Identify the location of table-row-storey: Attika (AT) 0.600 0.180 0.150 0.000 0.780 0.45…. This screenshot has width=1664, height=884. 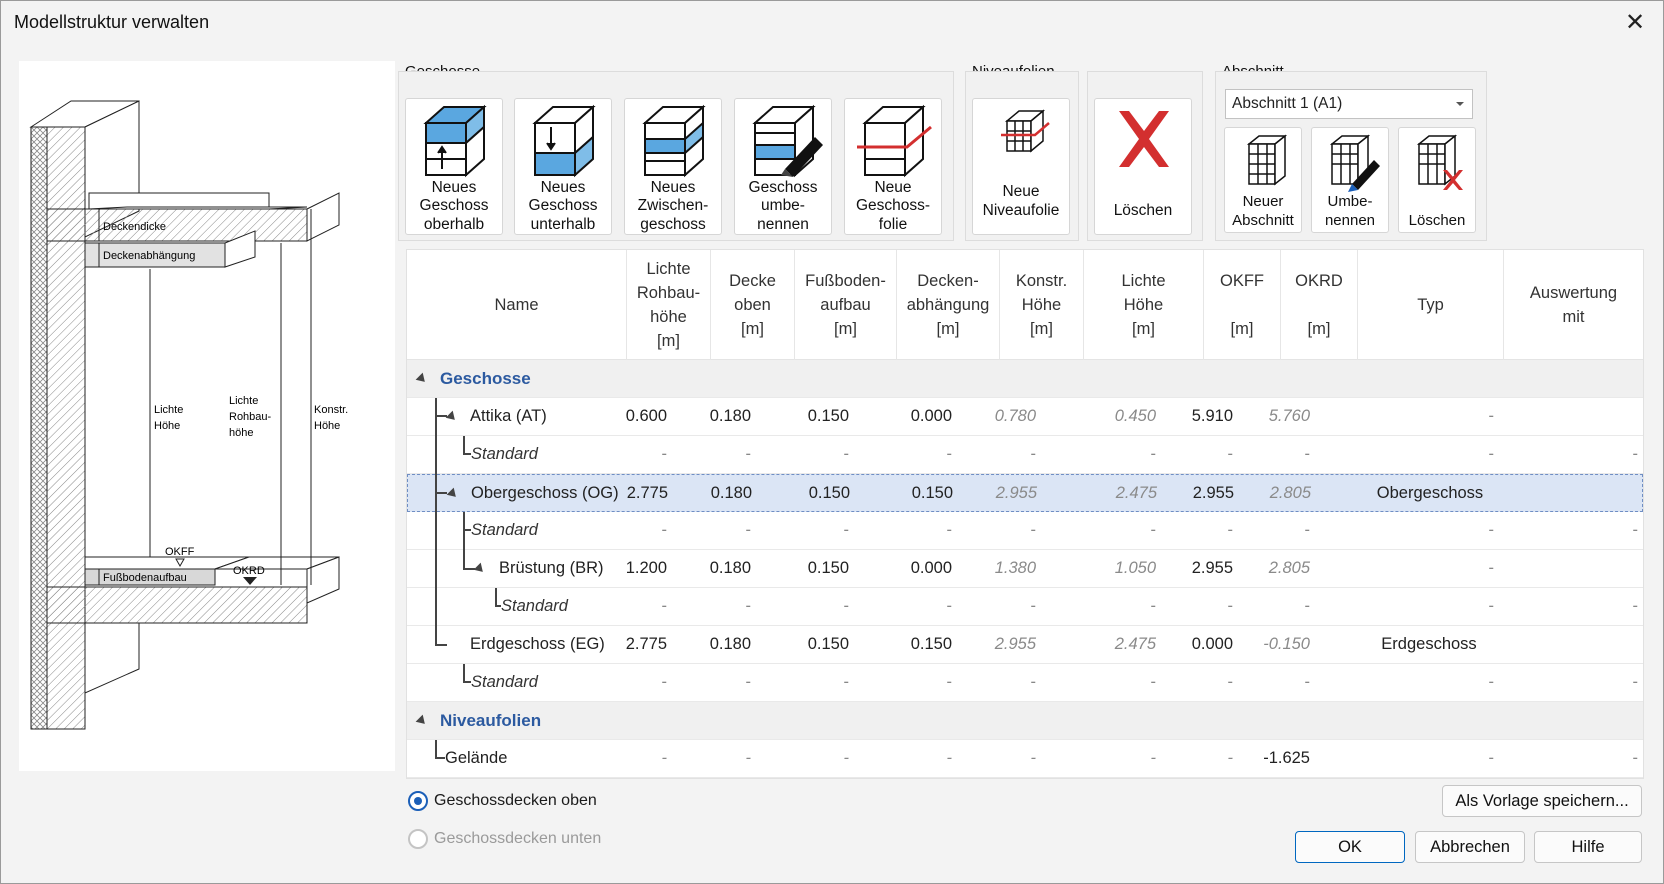
(1025, 417).